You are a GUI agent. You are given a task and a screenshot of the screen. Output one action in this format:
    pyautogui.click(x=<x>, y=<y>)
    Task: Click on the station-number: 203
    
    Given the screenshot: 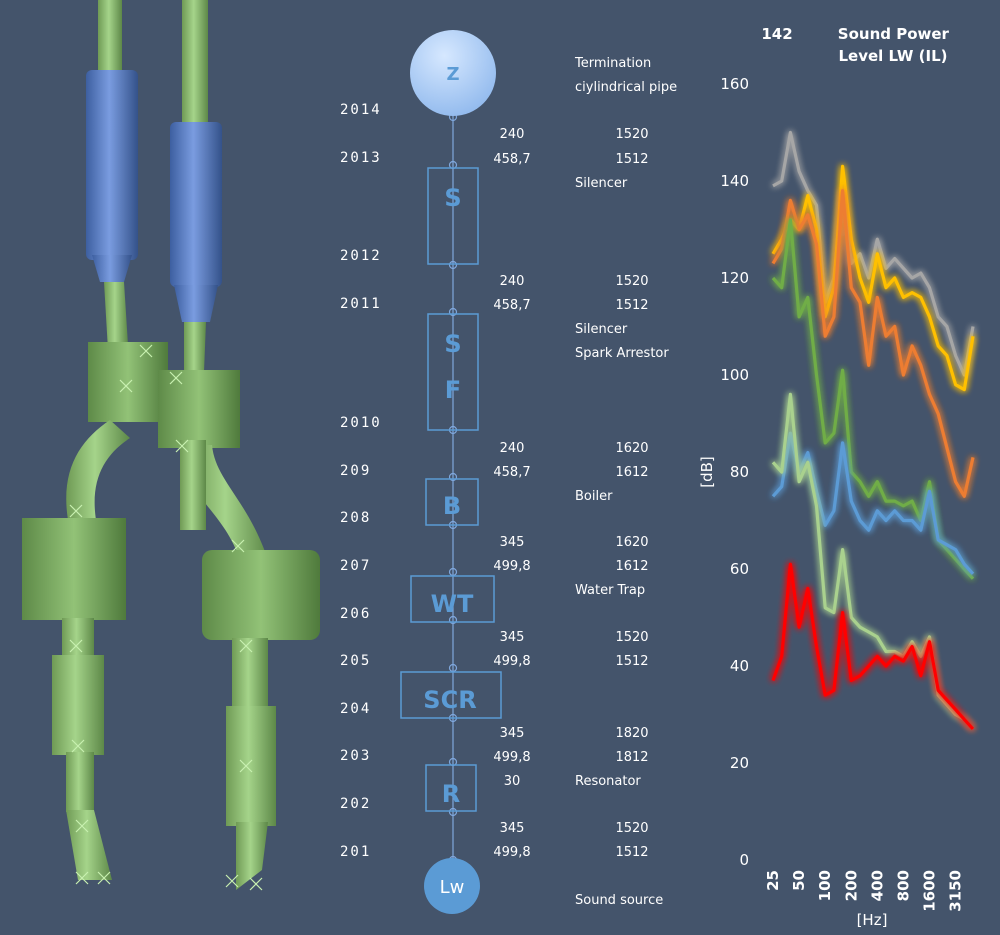 What is the action you would take?
    pyautogui.click(x=355, y=756)
    